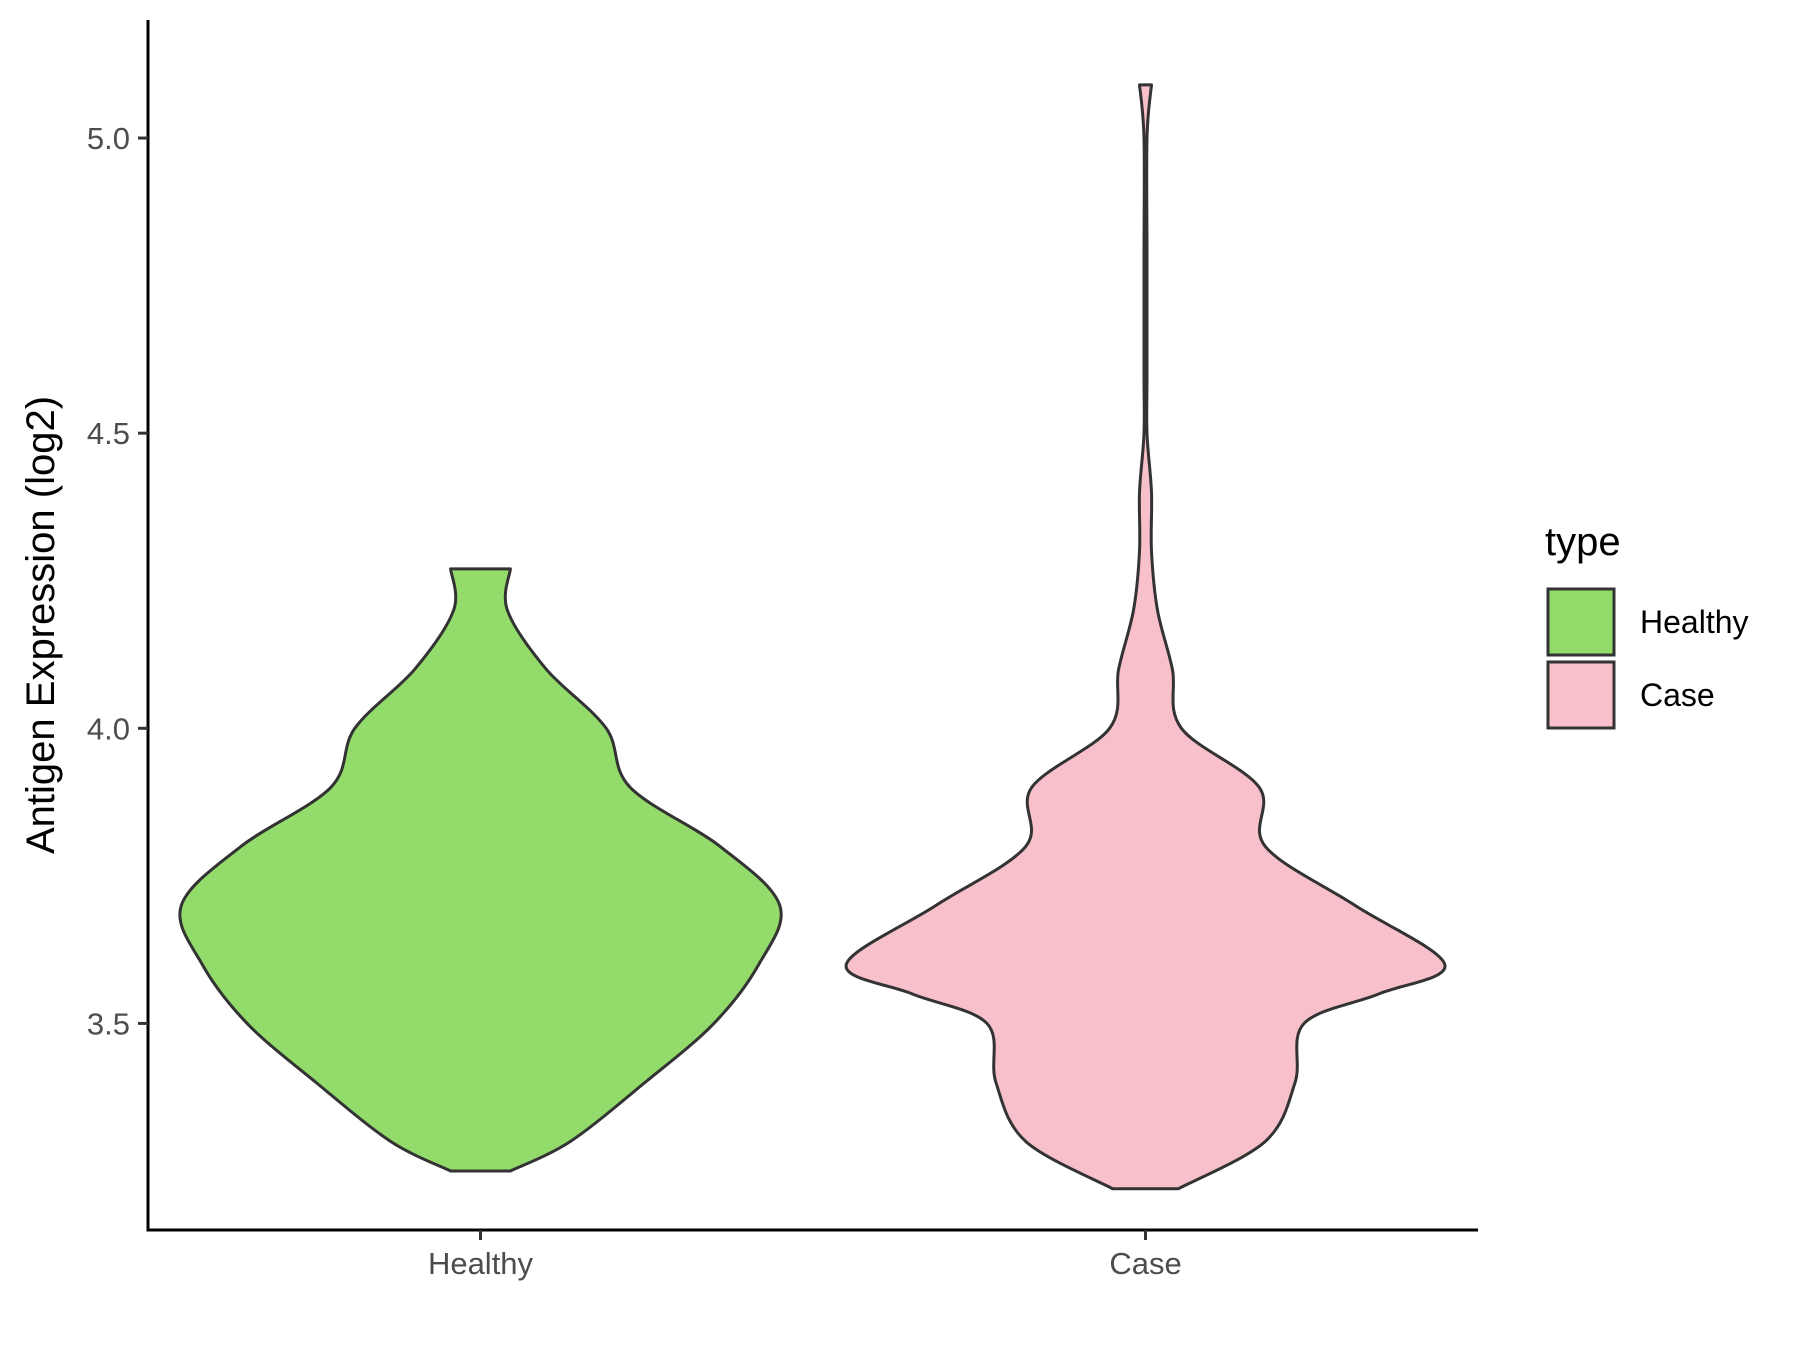 This screenshot has width=1800, height=1350. I want to click on y-axis-title: Antigen Expression (log2), so click(41, 625).